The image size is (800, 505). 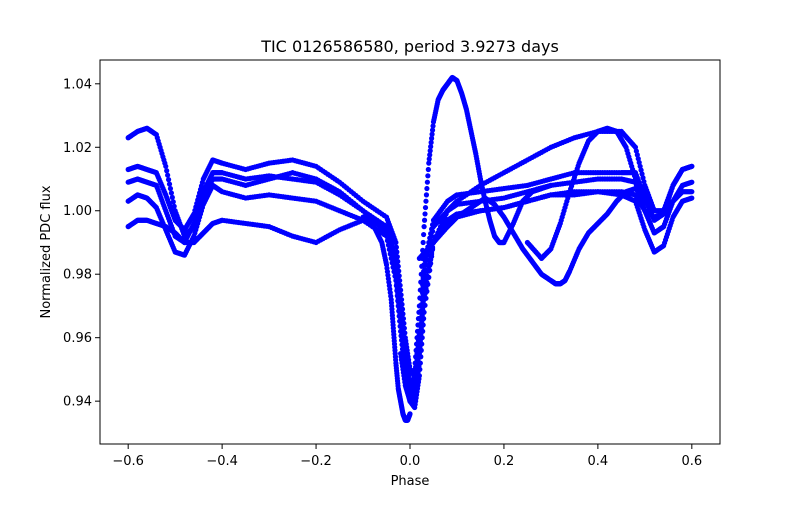 What do you see at coordinates (410, 481) in the screenshot?
I see `x-axis-title: Phase` at bounding box center [410, 481].